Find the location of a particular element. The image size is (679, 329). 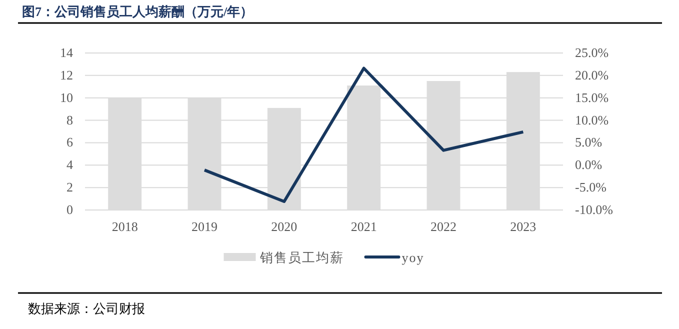

y2-tick-label: 25.0% is located at coordinates (592, 52).